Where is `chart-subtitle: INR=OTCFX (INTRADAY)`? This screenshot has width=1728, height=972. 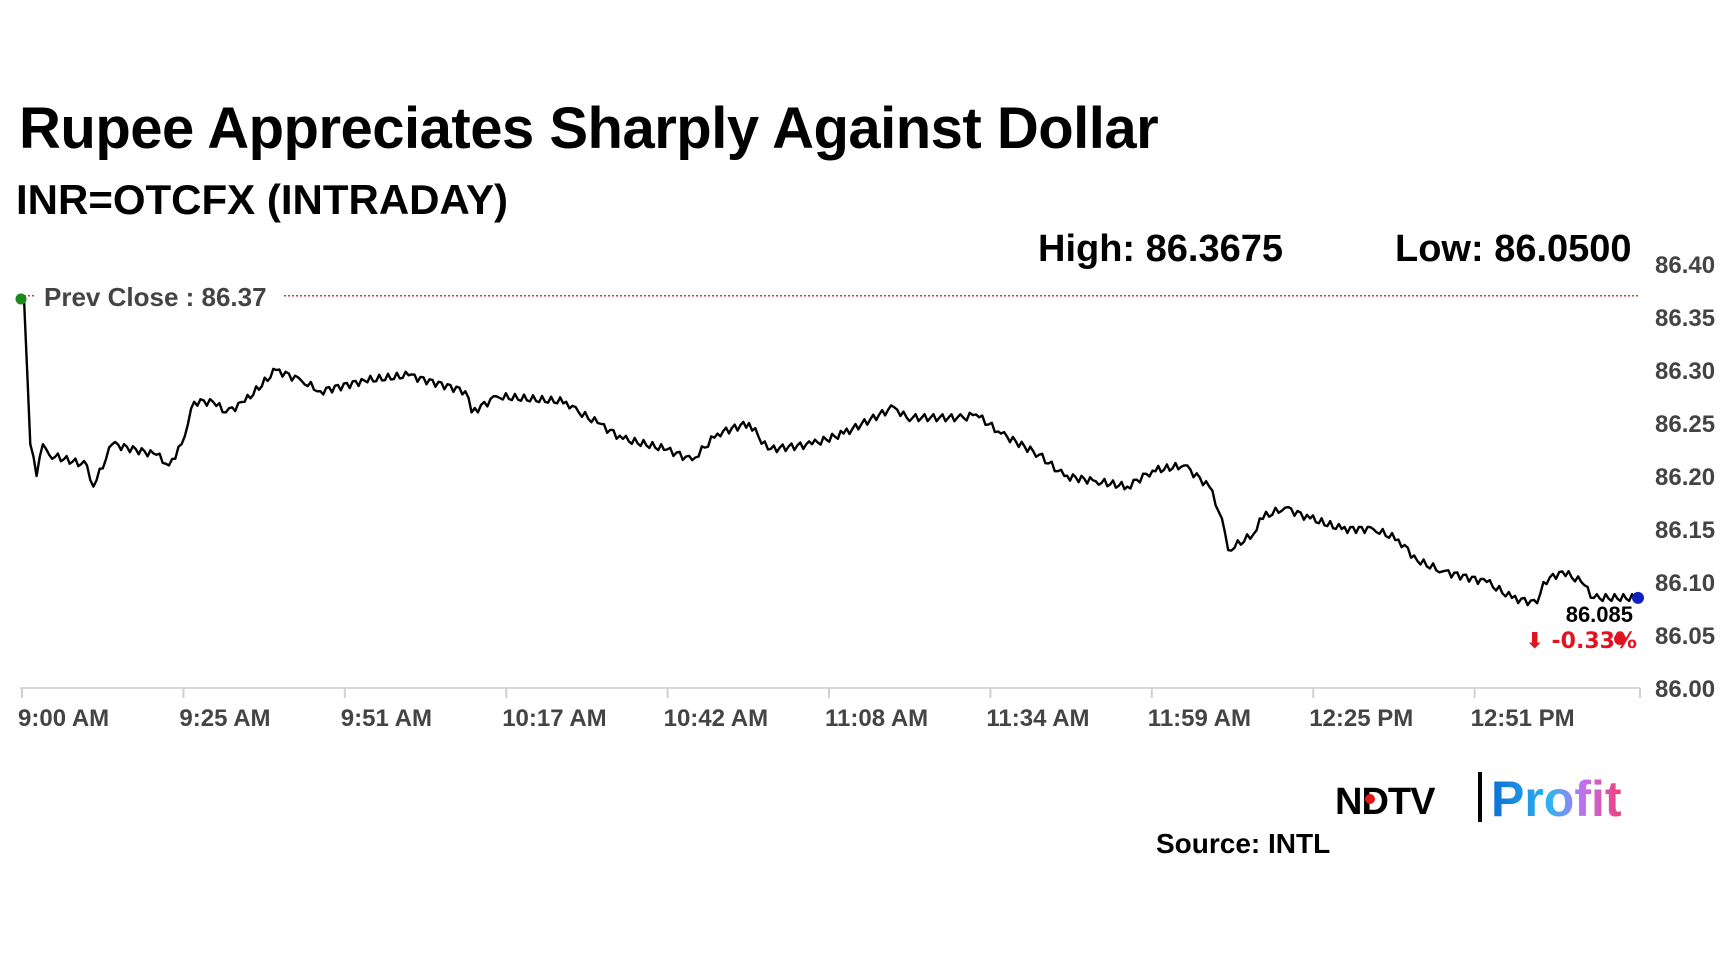
chart-subtitle: INR=OTCFX (INTRADAY) is located at coordinates (262, 199).